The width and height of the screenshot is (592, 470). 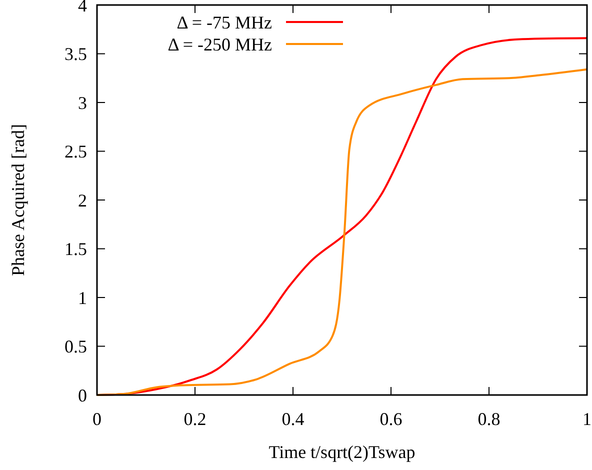 I want to click on legend-label: Δ = -250 MHz, so click(x=220, y=44).